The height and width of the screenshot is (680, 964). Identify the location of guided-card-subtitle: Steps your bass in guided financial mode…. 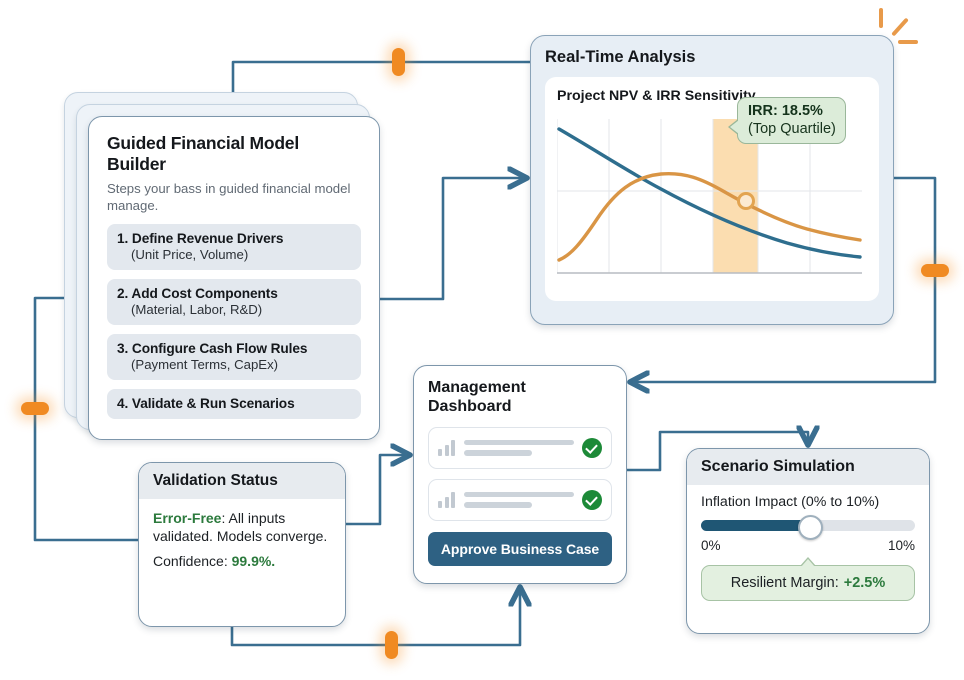
(229, 197).